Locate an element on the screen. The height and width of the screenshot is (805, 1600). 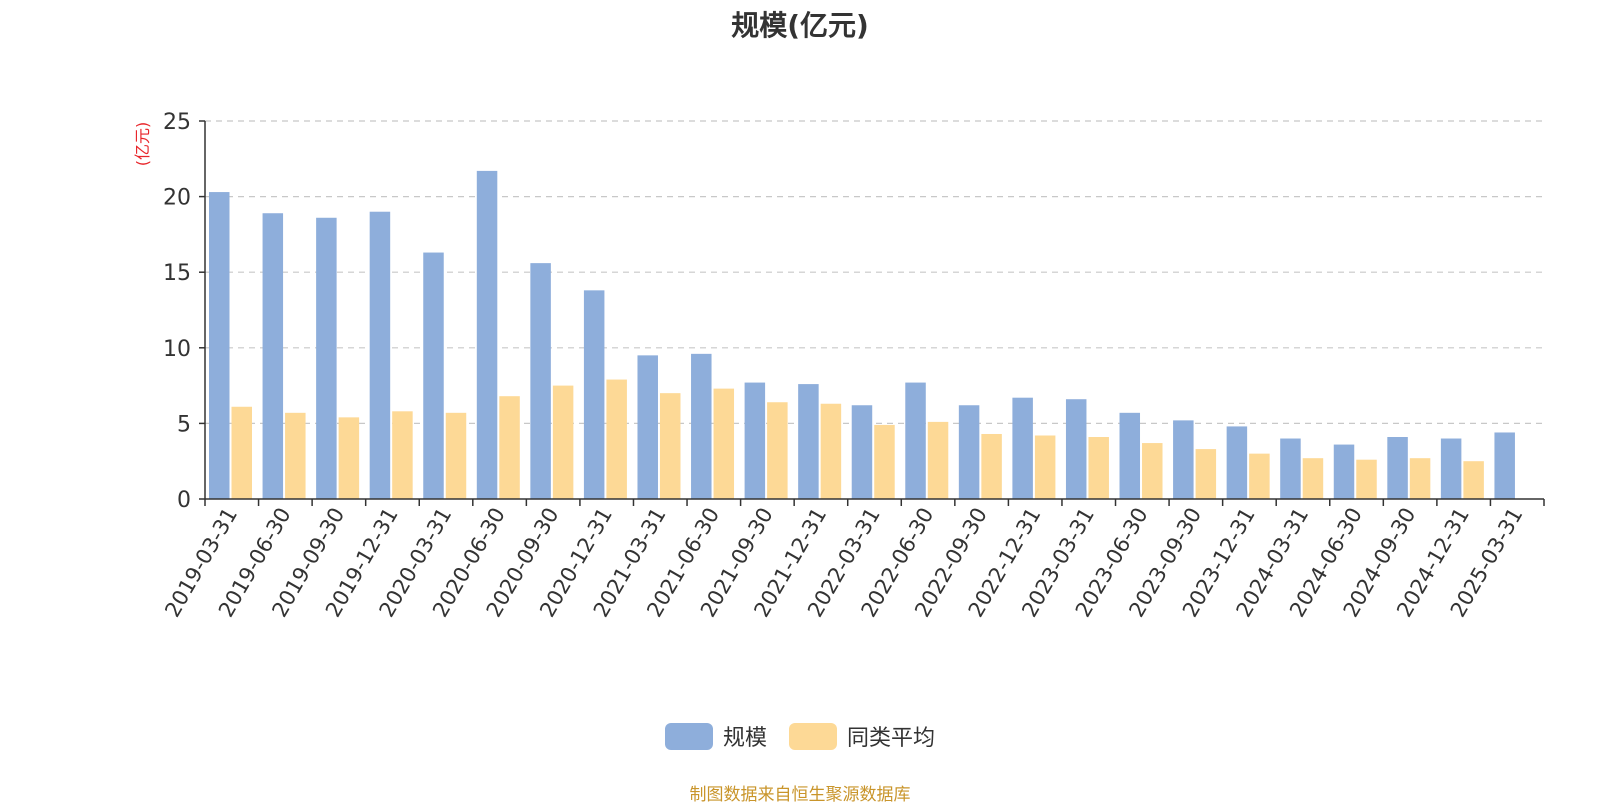
y-tick-label: 0 is located at coordinates (184, 500).